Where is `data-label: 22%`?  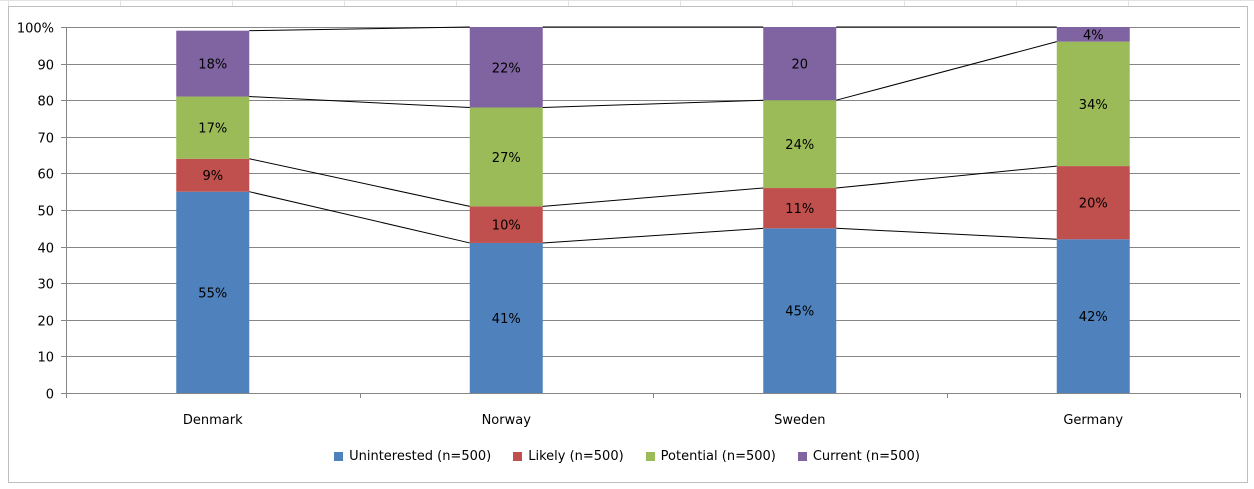 data-label: 22% is located at coordinates (506, 68).